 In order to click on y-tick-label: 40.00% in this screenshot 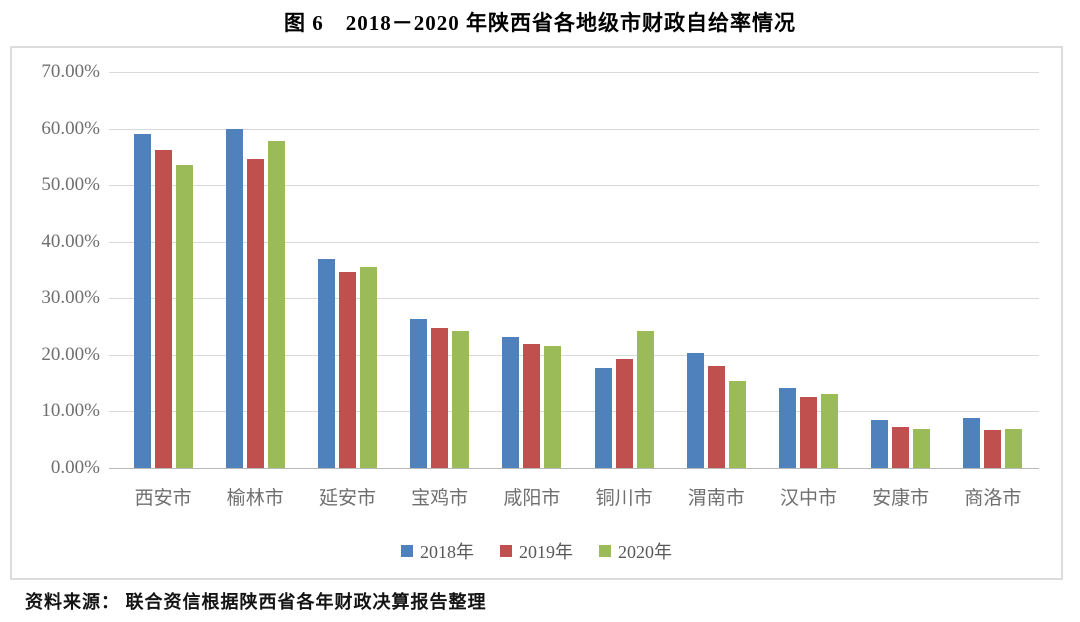, I will do `click(70, 241)`.